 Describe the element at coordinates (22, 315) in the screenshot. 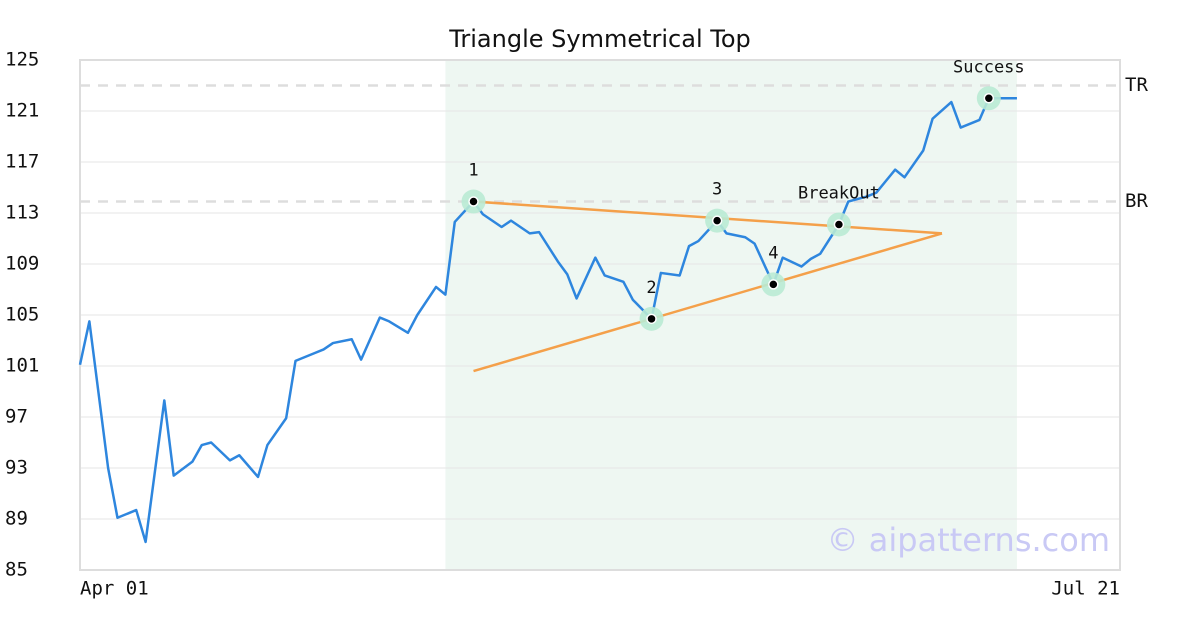

I see `y-tick-label: 105` at that location.